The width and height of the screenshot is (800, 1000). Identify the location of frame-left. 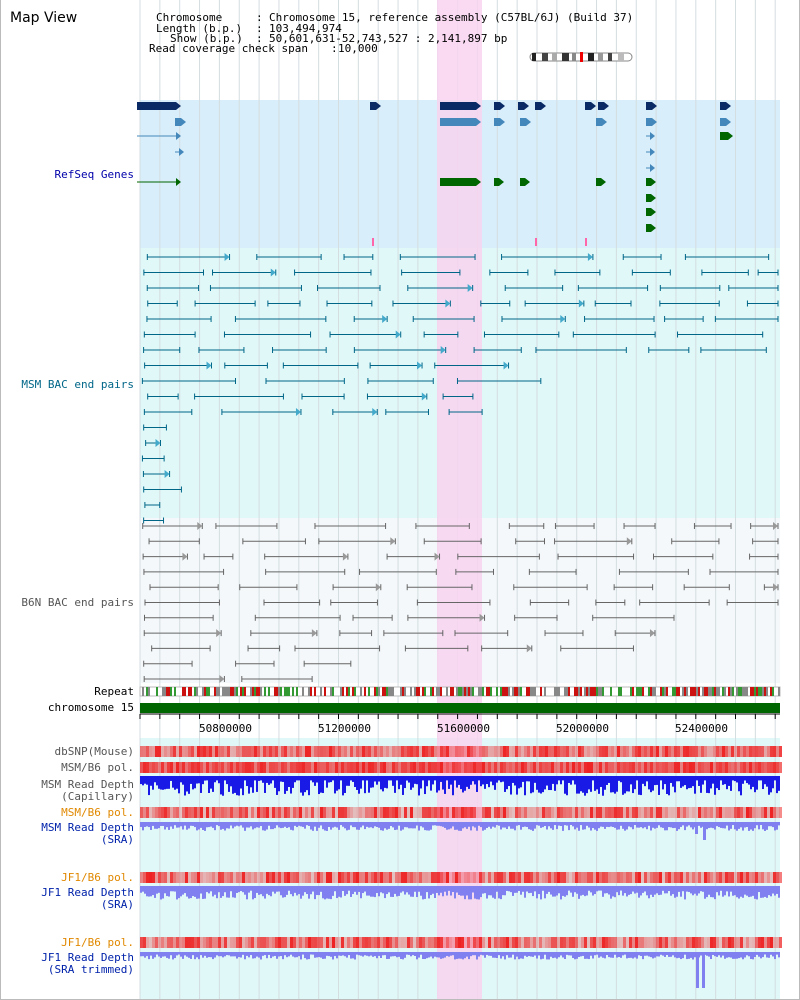
(0, 500).